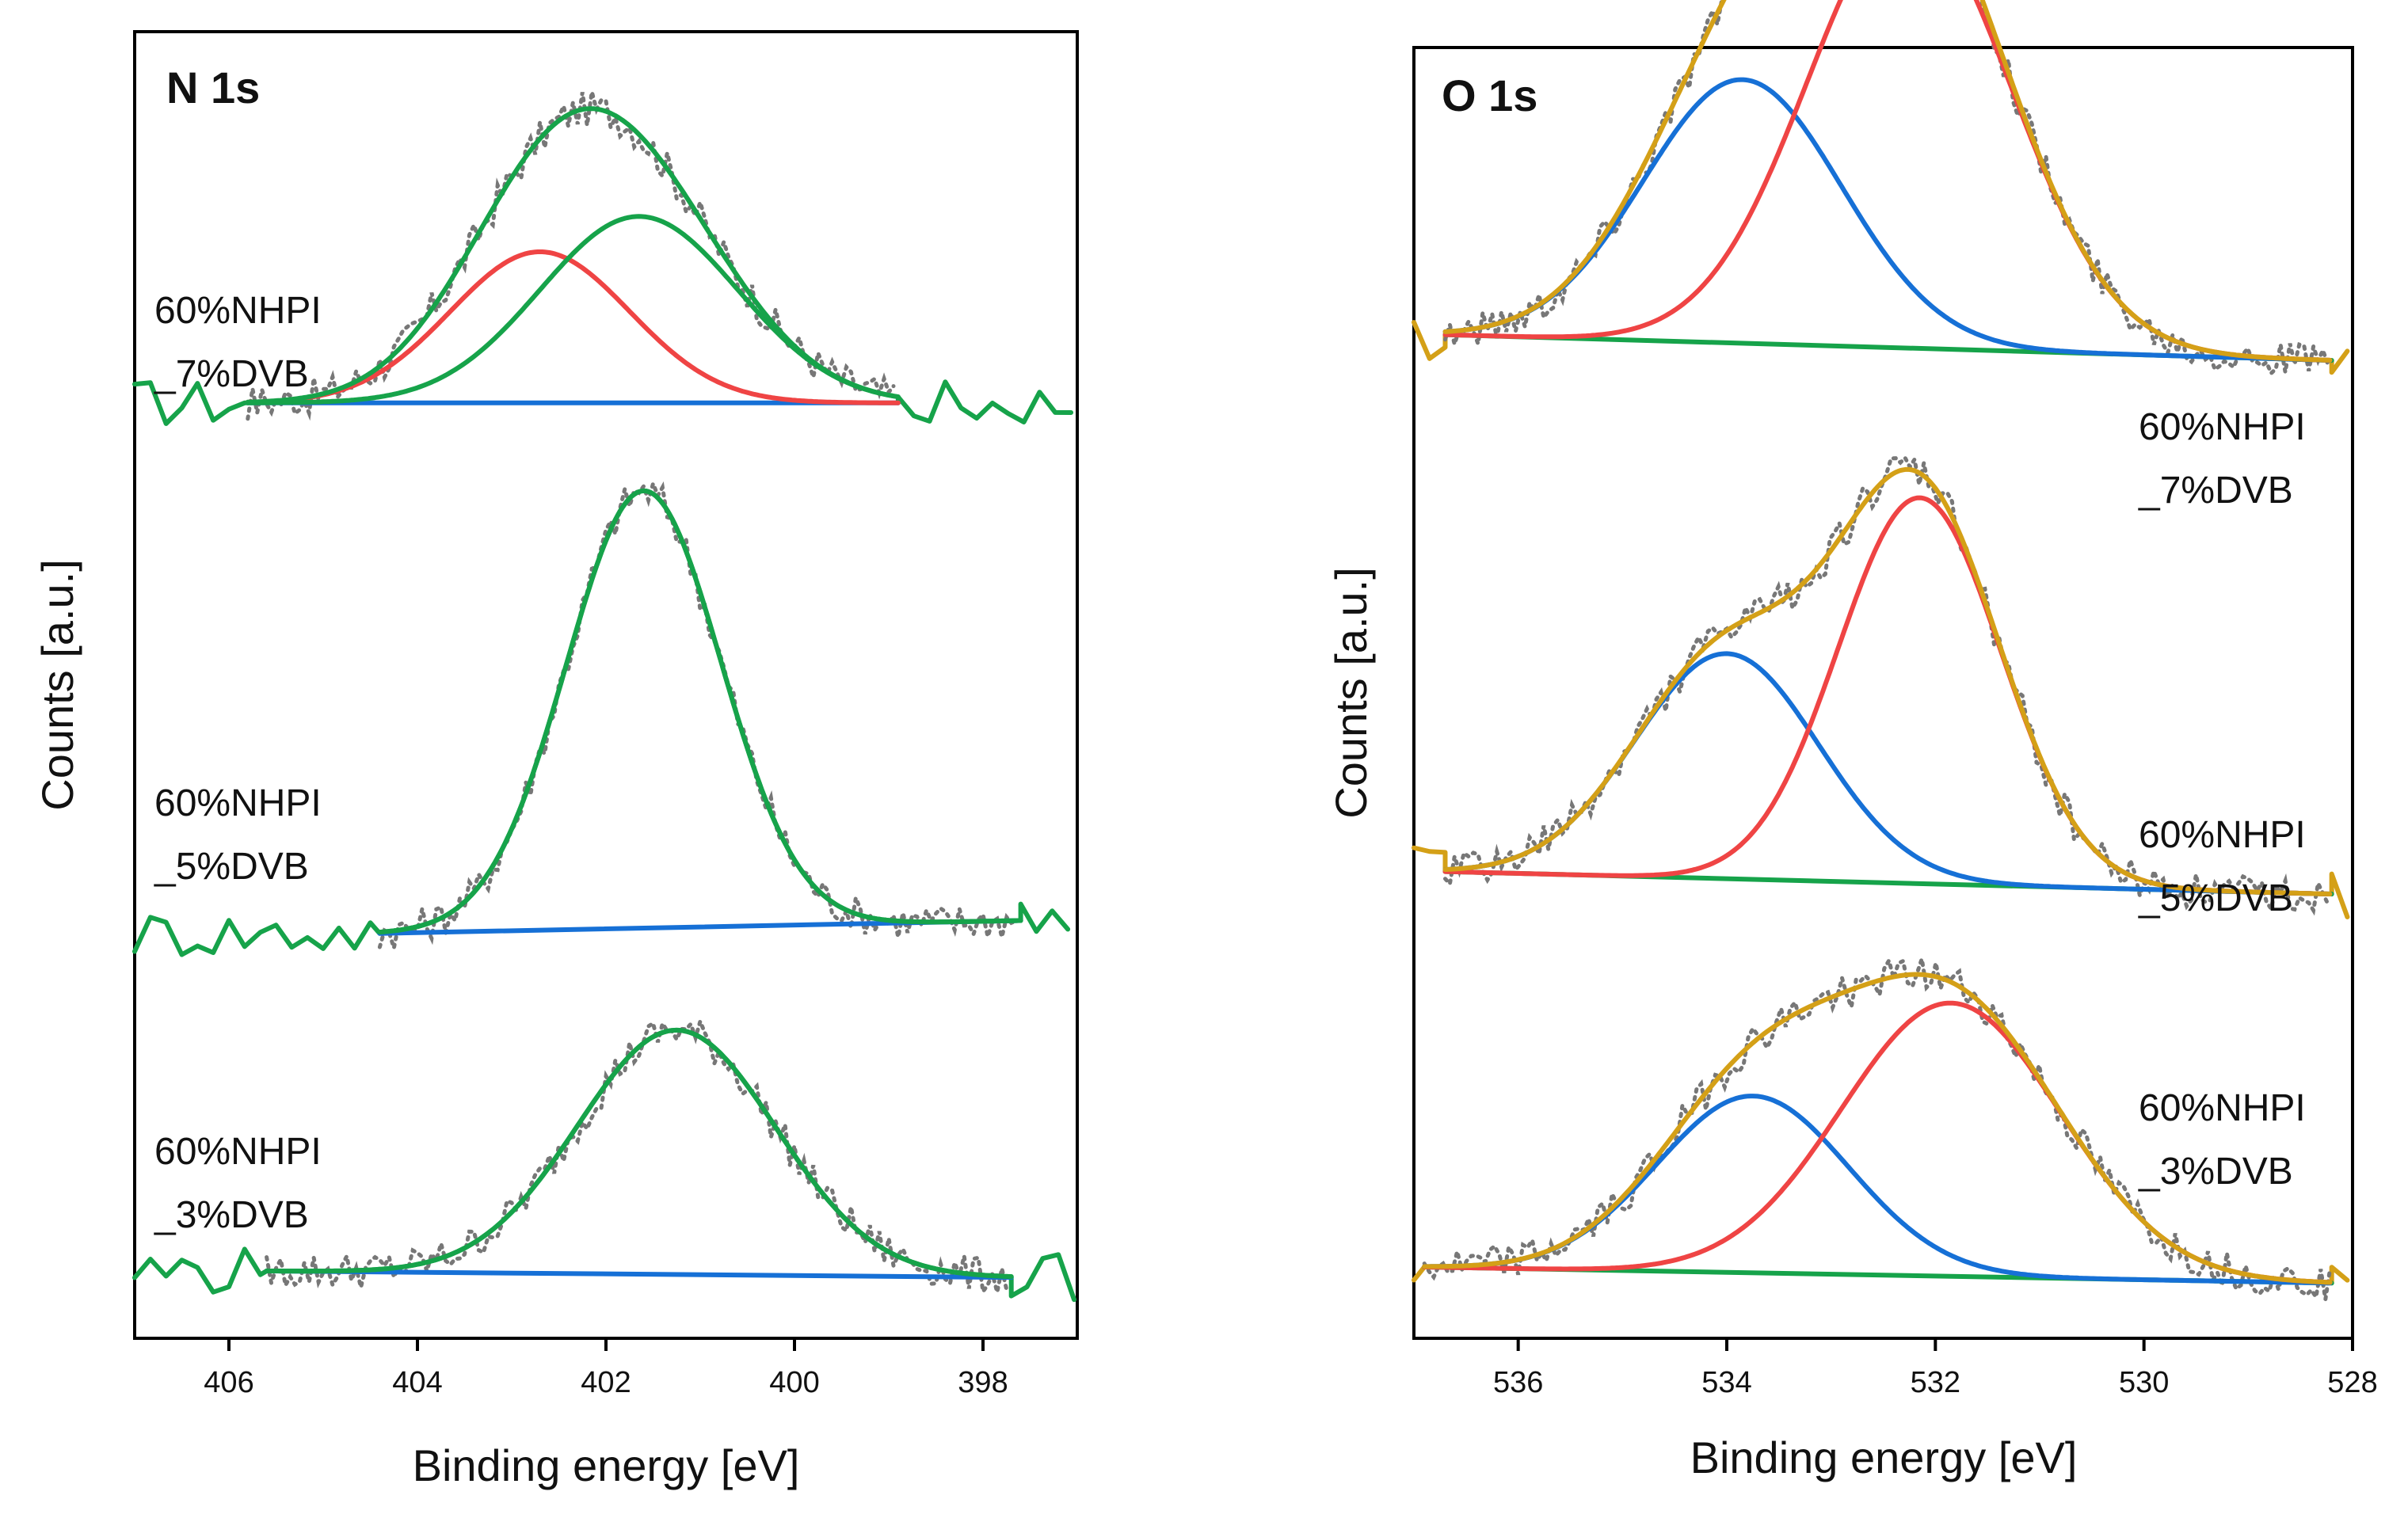 The width and height of the screenshot is (2408, 1522). What do you see at coordinates (606, 1382) in the screenshot?
I see `x-tick-label: 402` at bounding box center [606, 1382].